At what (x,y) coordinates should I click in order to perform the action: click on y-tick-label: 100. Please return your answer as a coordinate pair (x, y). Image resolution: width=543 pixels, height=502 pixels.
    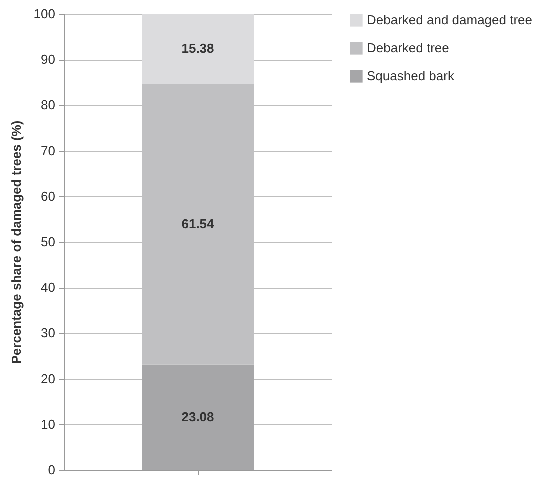
    Looking at the image, I should click on (45, 14).